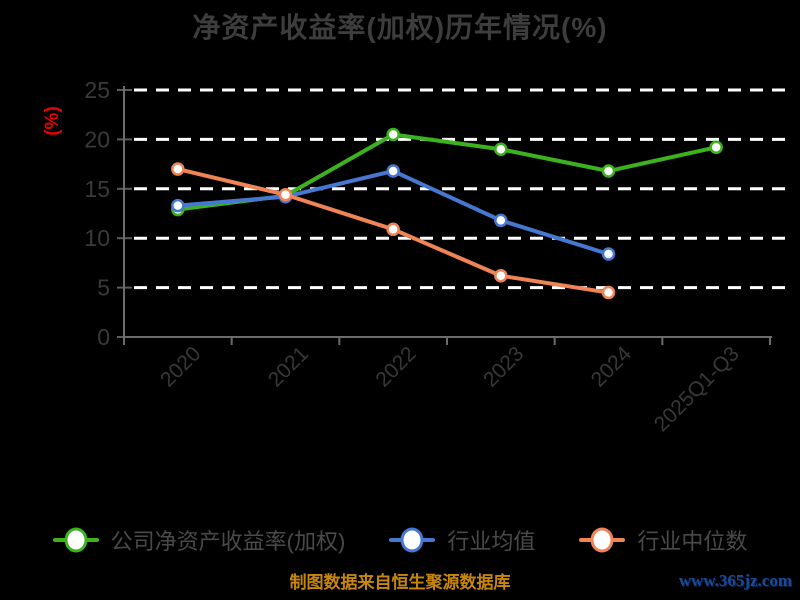 The width and height of the screenshot is (800, 600). What do you see at coordinates (503, 366) in the screenshot?
I see `x-tick-label: 2023` at bounding box center [503, 366].